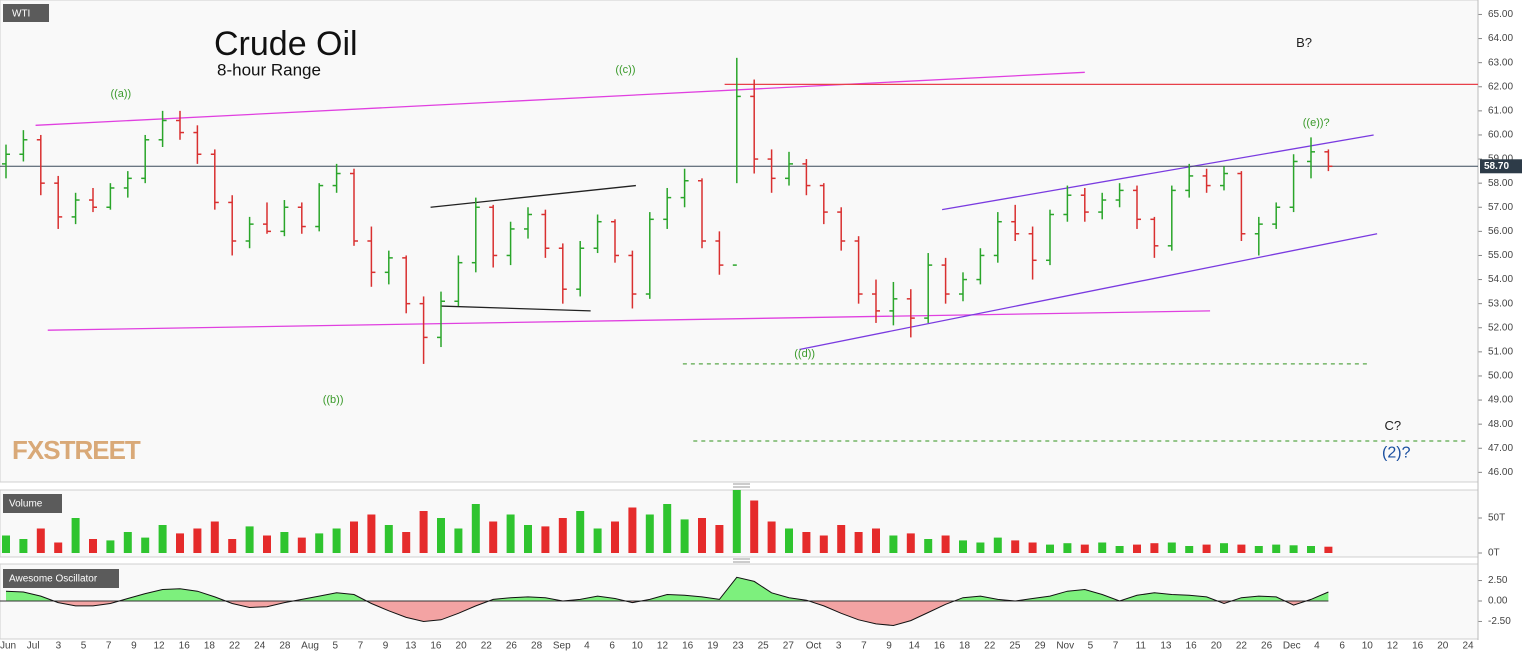 This screenshot has height=655, width=1536. What do you see at coordinates (1368, 646) in the screenshot?
I see `x-tick-label: 10` at bounding box center [1368, 646].